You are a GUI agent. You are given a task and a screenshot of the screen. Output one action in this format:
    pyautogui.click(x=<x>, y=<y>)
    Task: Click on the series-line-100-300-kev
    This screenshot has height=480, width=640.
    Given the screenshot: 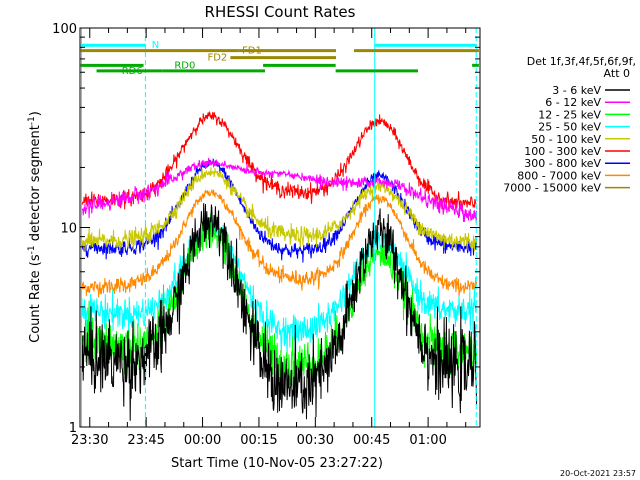 What is the action you would take?
    pyautogui.click(x=279, y=161)
    